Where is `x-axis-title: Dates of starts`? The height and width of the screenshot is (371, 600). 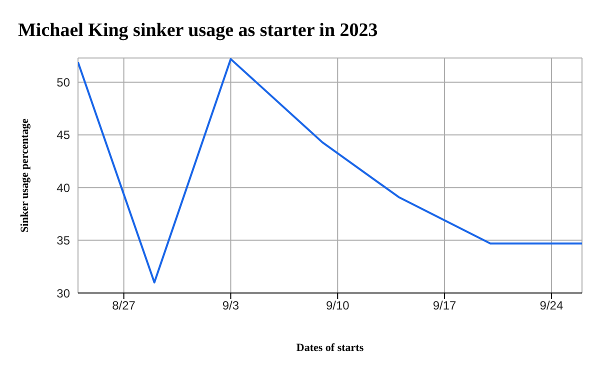 x-axis-title: Dates of starts is located at coordinates (330, 348).